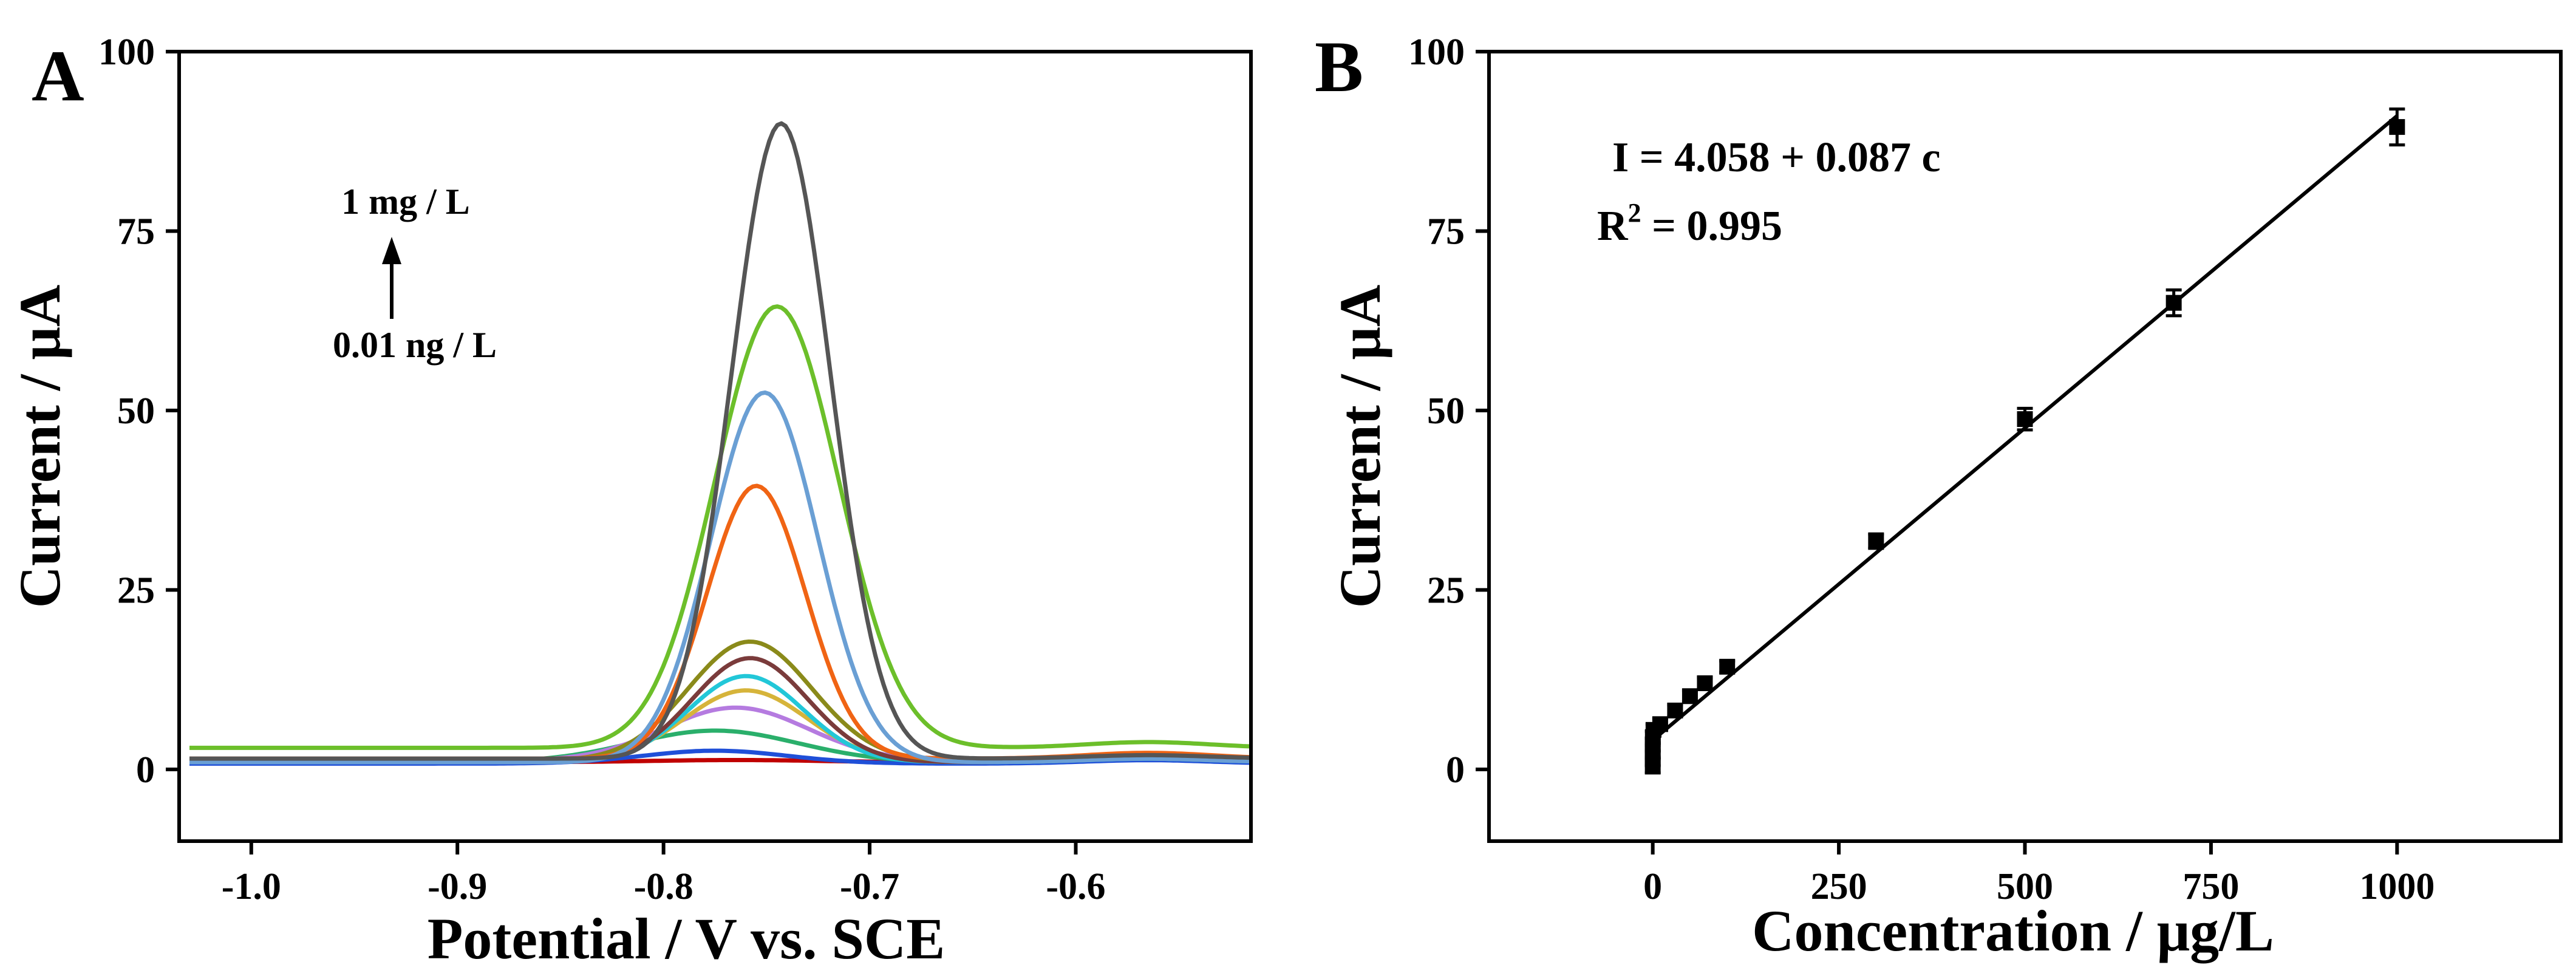  Describe the element at coordinates (406, 202) in the screenshot. I see `annotation-high-concentration: 1 mg / L` at that location.